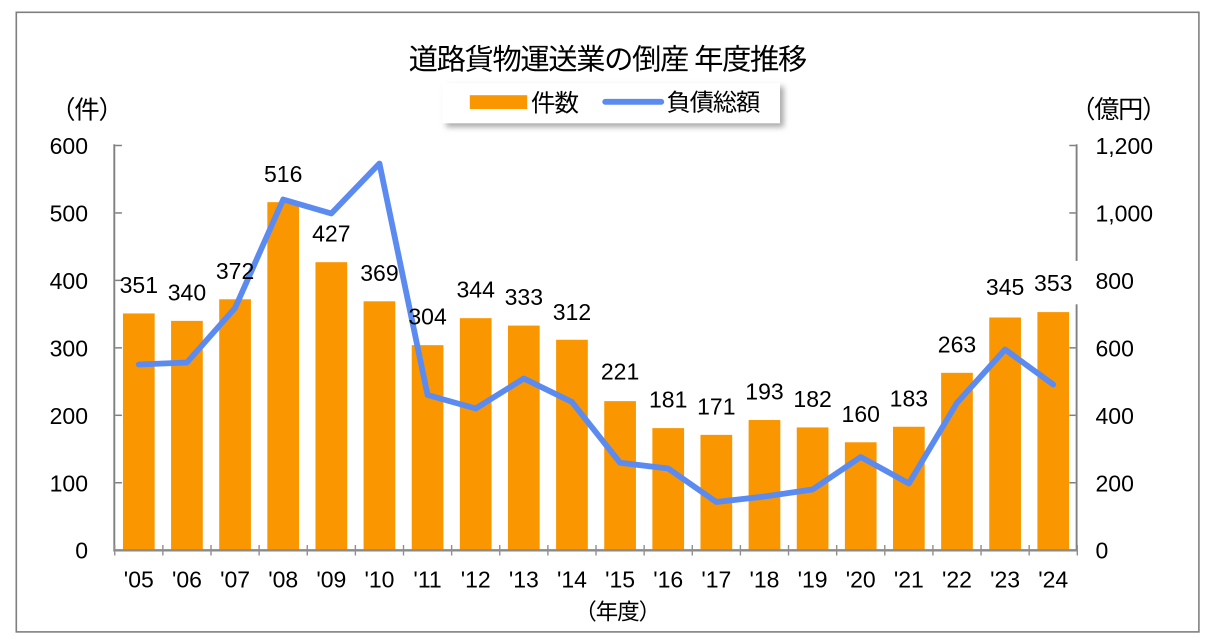 This screenshot has height=644, width=1213. I want to click on svg-text: '06, so click(187, 580).